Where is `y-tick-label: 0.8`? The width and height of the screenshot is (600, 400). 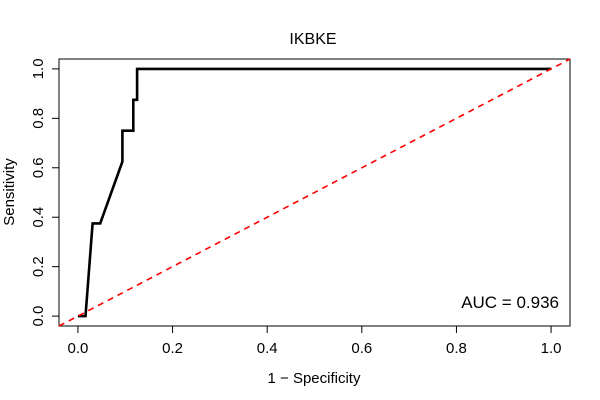 y-tick-label: 0.8 is located at coordinates (38, 118).